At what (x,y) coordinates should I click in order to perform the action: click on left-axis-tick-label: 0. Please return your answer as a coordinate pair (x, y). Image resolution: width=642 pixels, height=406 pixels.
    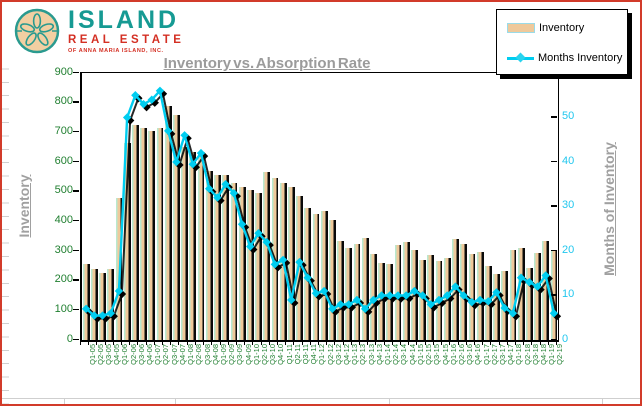
    Looking at the image, I should click on (69, 338).